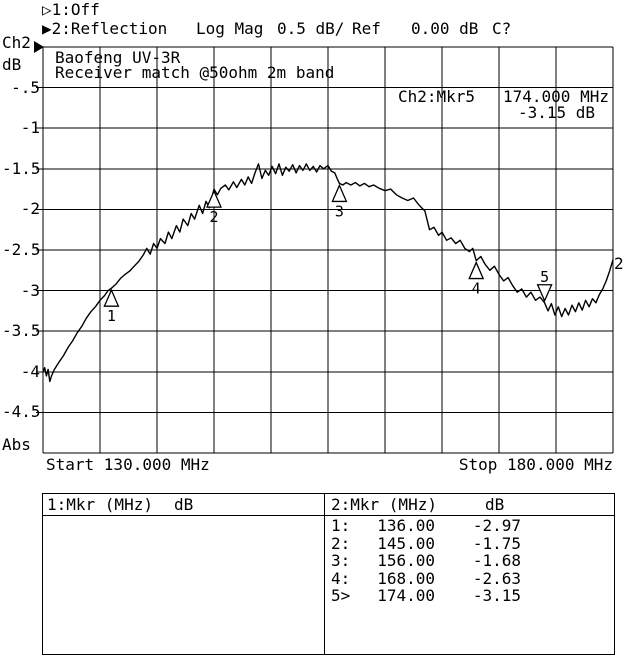  I want to click on channel-label: Ch2, so click(16, 42).